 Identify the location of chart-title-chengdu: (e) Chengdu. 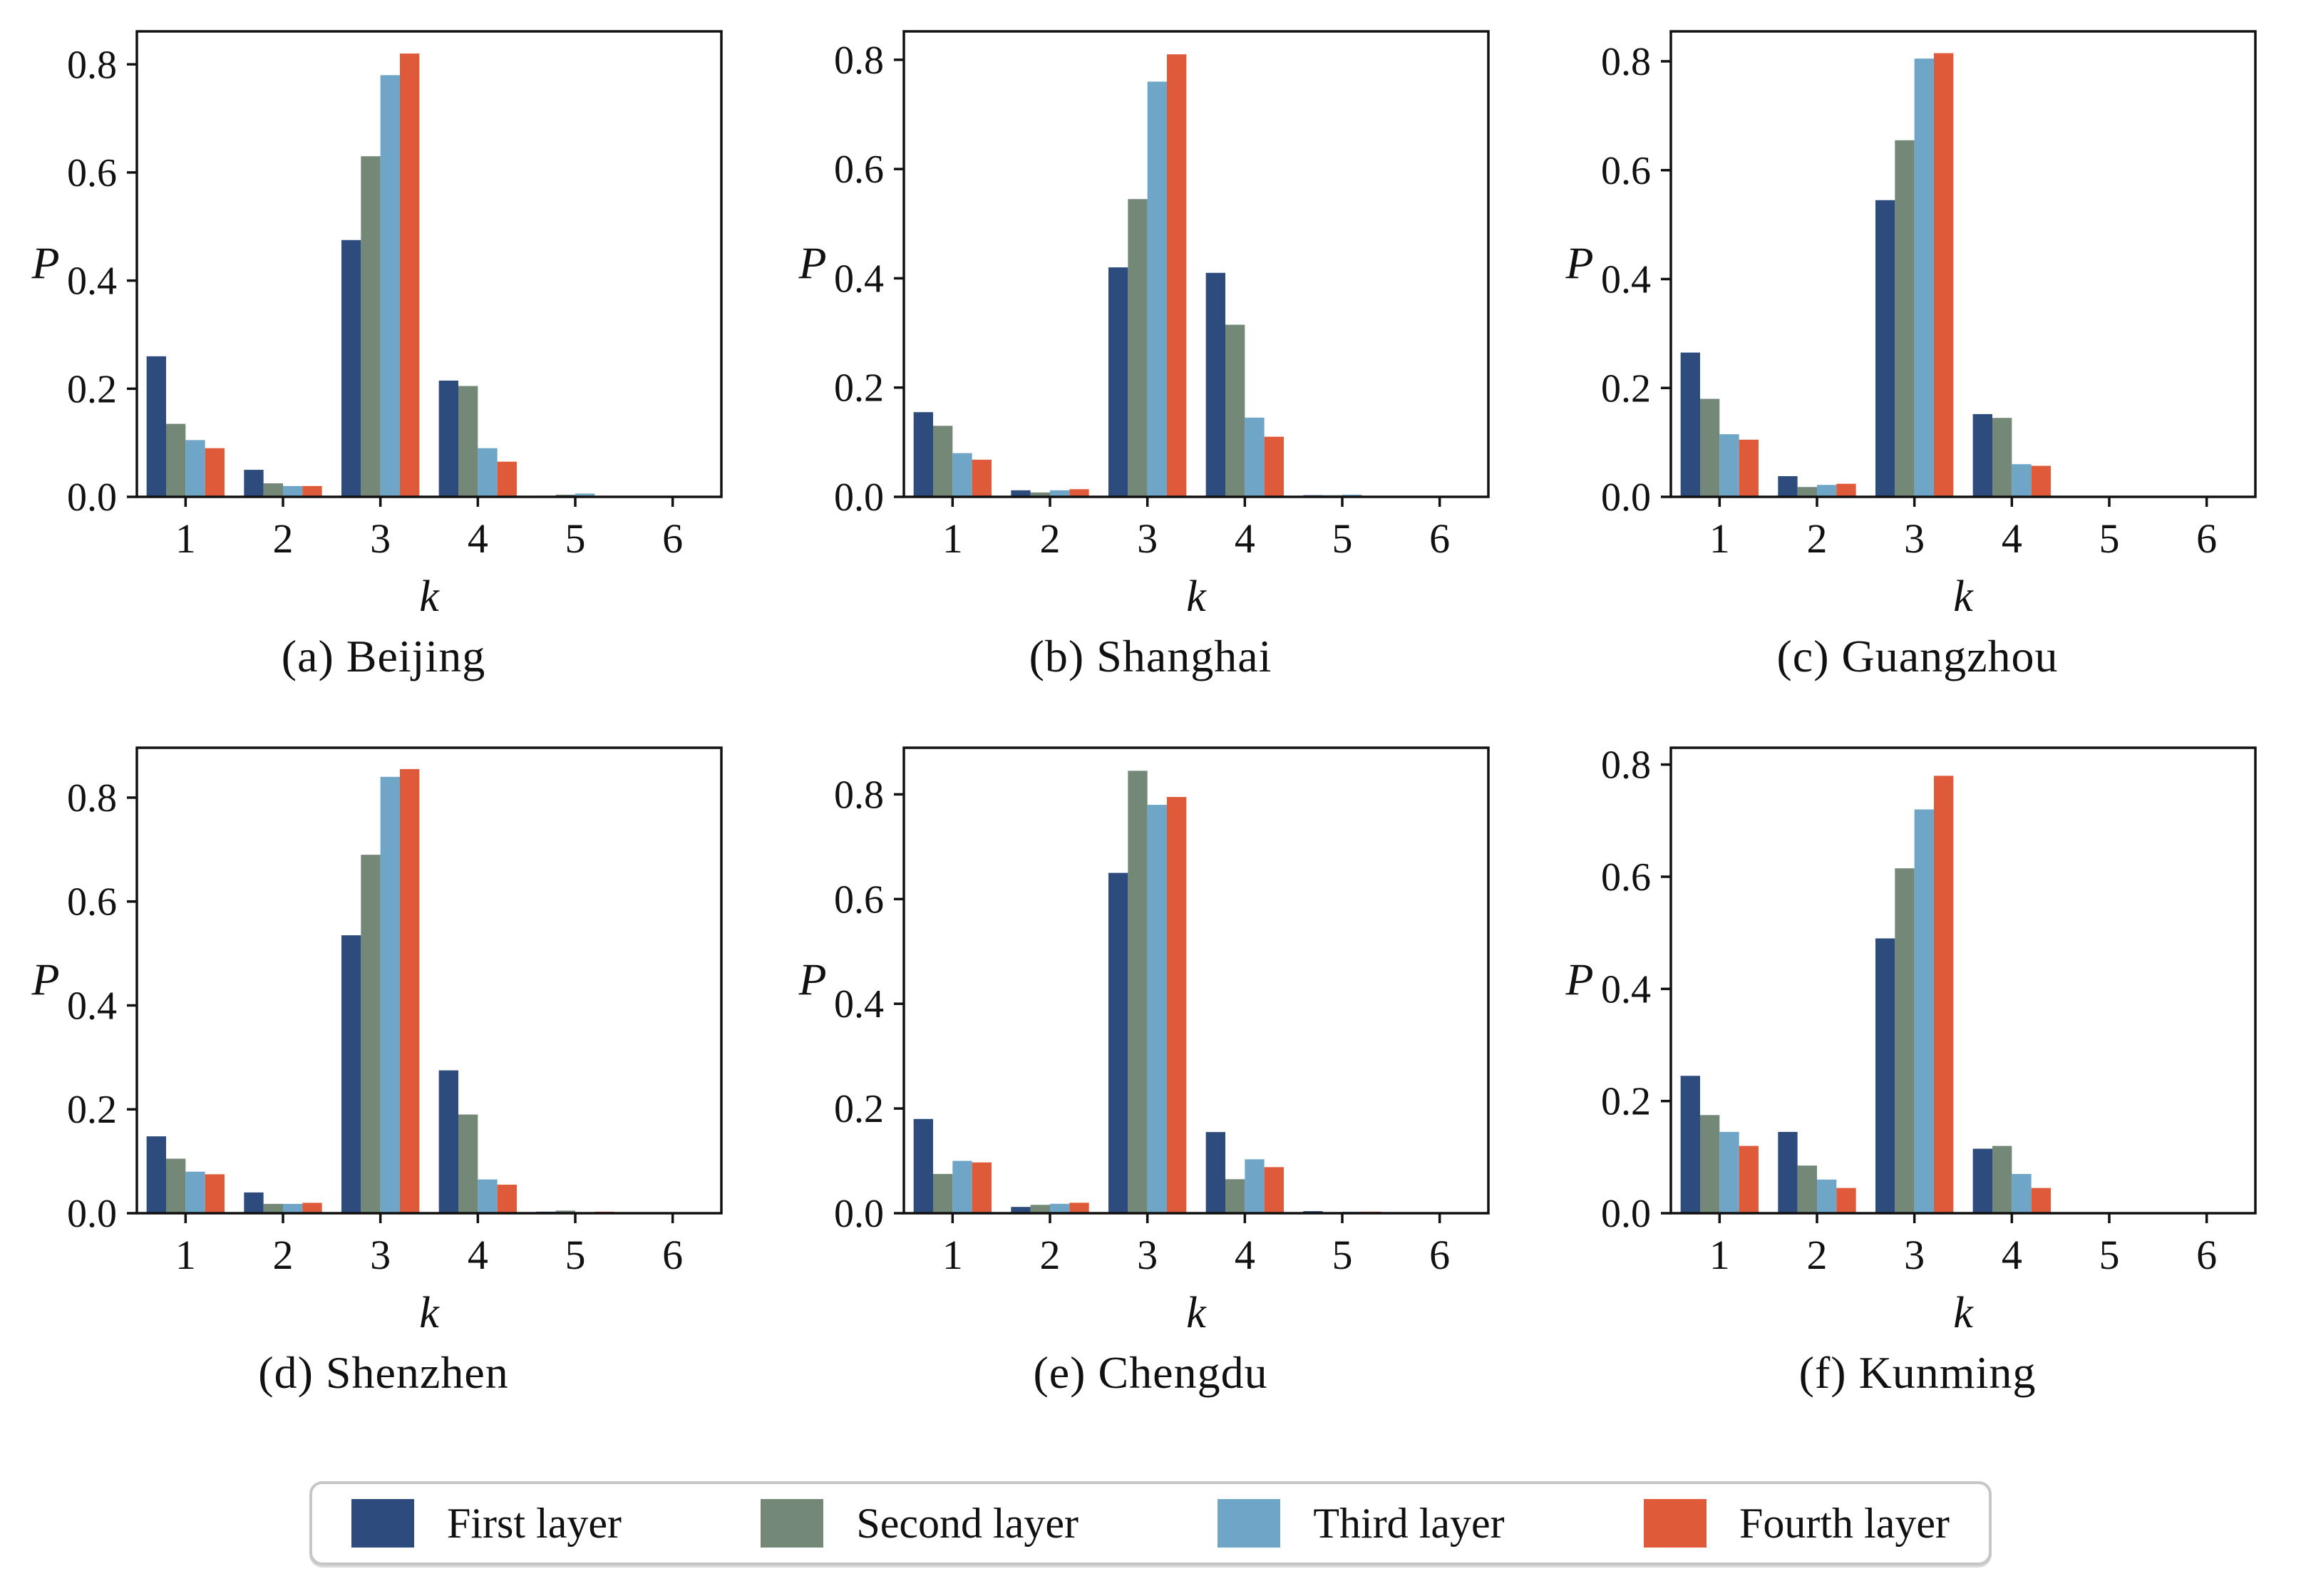
(1150, 1372).